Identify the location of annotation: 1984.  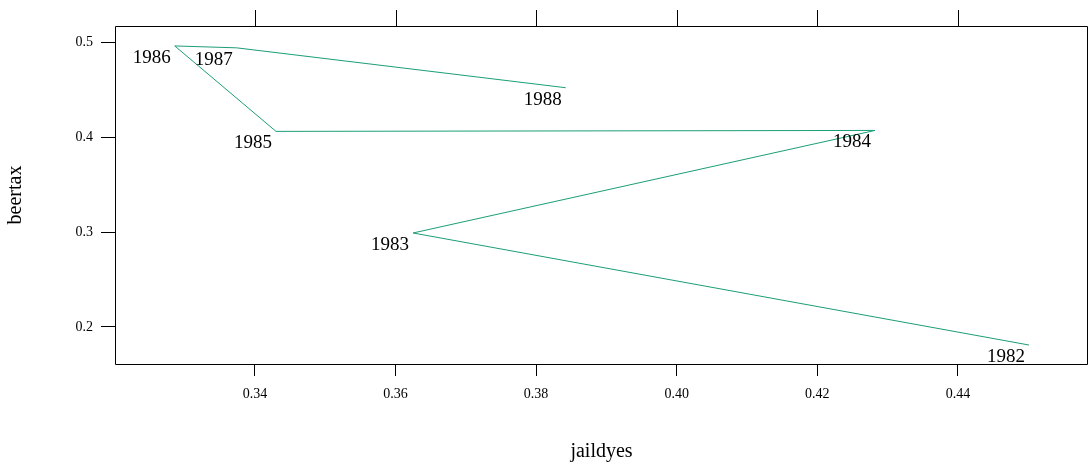
(852, 141).